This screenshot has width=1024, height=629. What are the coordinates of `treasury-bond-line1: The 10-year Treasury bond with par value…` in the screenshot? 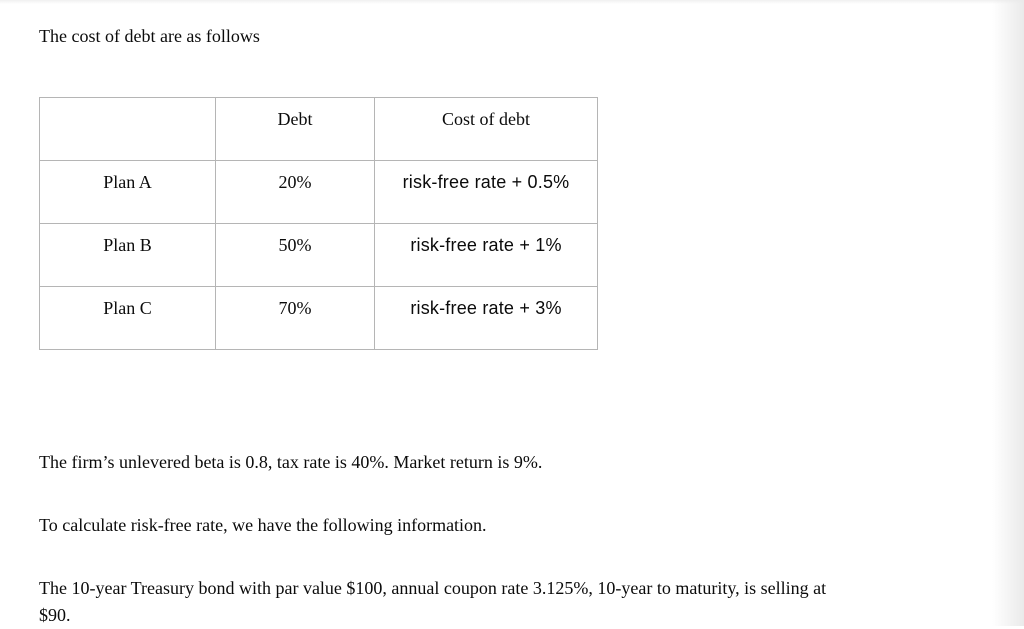 It's located at (433, 588).